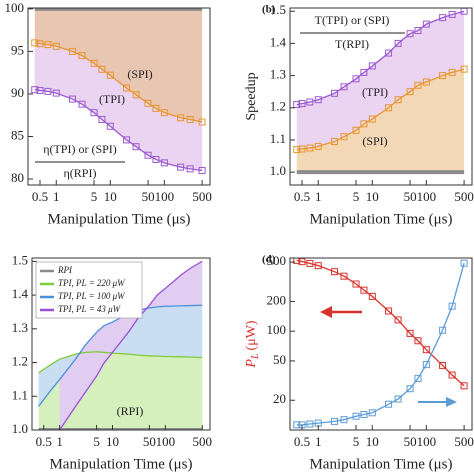  What do you see at coordinates (90, 309) in the screenshot?
I see `legend-label: TPI, PL = 43 μW` at bounding box center [90, 309].